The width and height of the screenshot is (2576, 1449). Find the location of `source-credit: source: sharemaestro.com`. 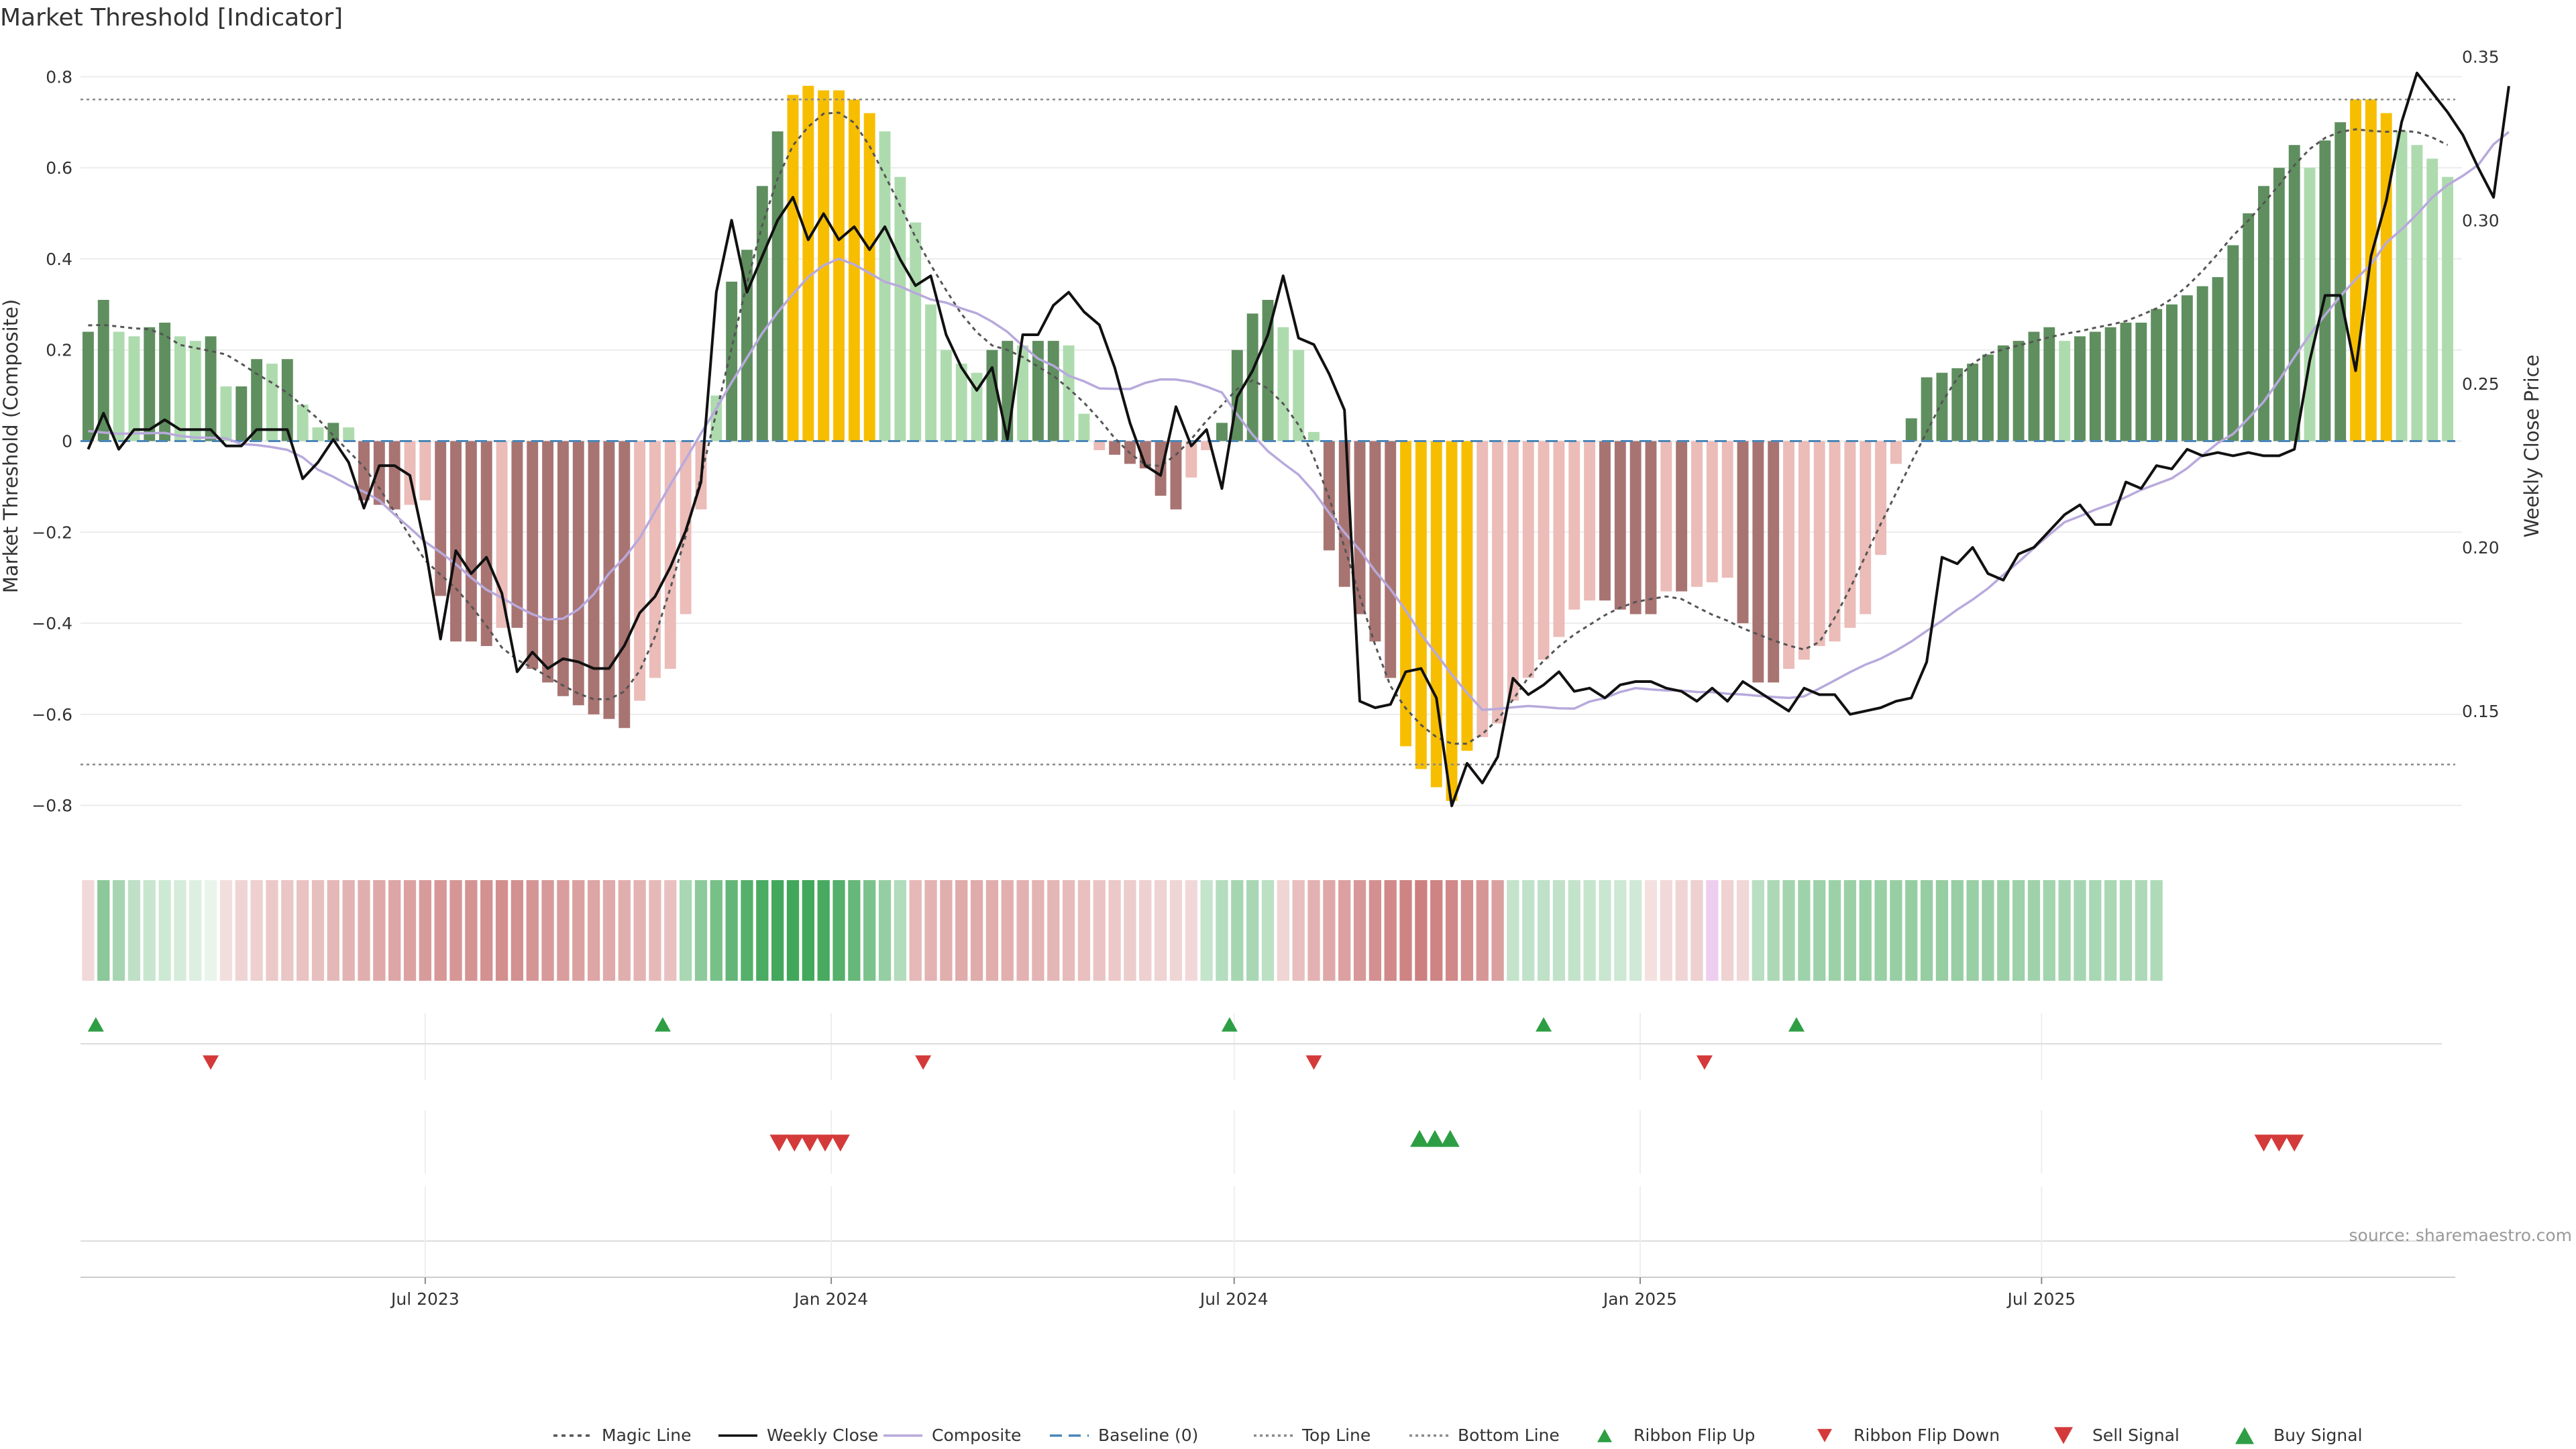

source-credit: source: sharemaestro.com is located at coordinates (2461, 1235).